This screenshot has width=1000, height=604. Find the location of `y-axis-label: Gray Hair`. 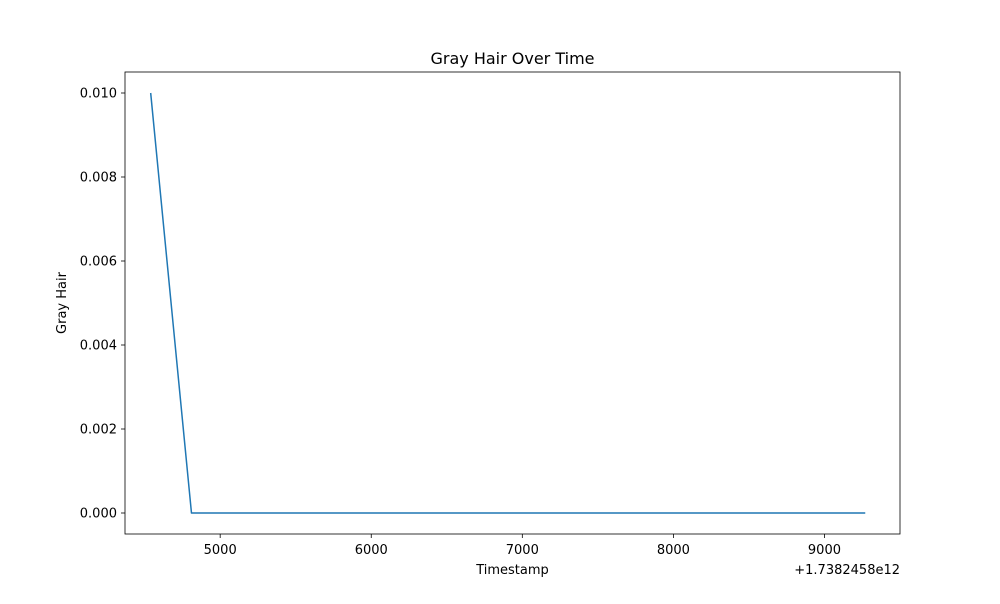

y-axis-label: Gray Hair is located at coordinates (62, 302).